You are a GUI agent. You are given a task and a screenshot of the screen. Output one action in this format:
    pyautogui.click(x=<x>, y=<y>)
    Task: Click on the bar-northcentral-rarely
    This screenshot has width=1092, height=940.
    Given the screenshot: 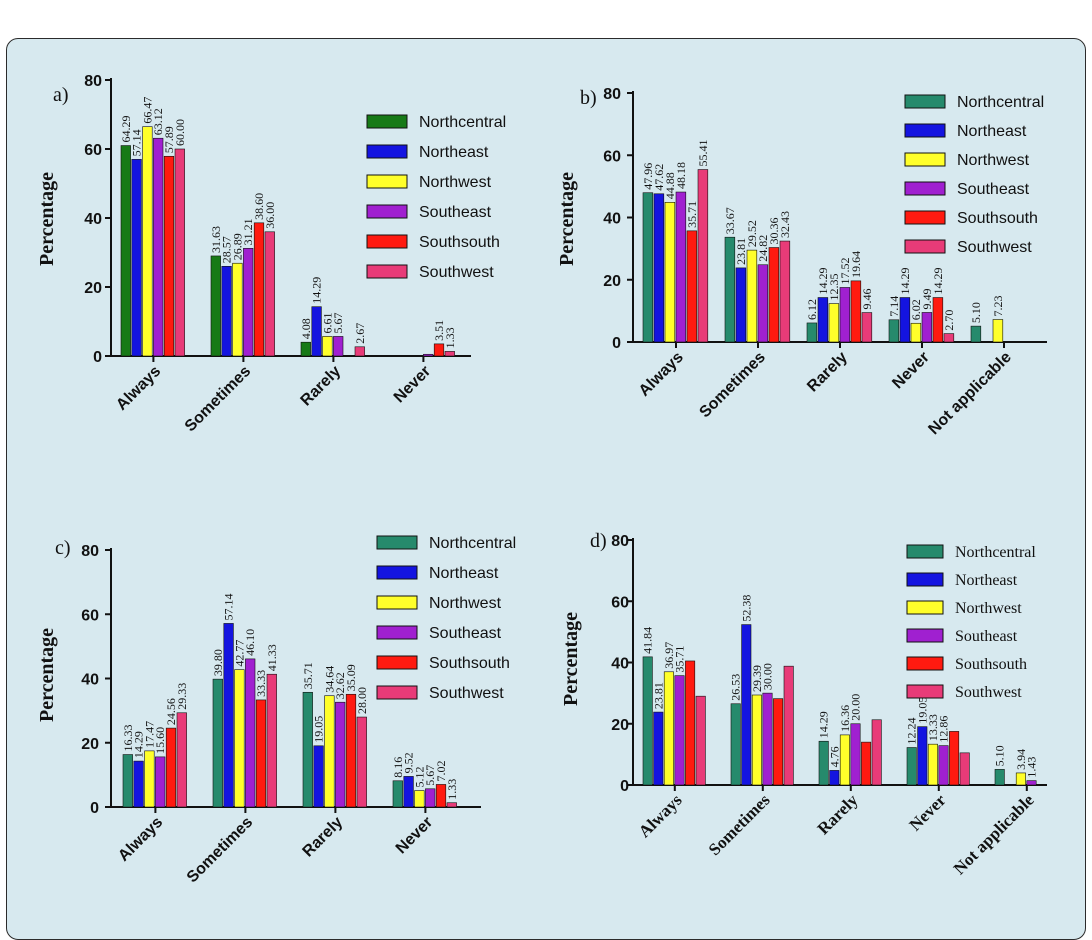 What is the action you would take?
    pyautogui.click(x=823, y=763)
    